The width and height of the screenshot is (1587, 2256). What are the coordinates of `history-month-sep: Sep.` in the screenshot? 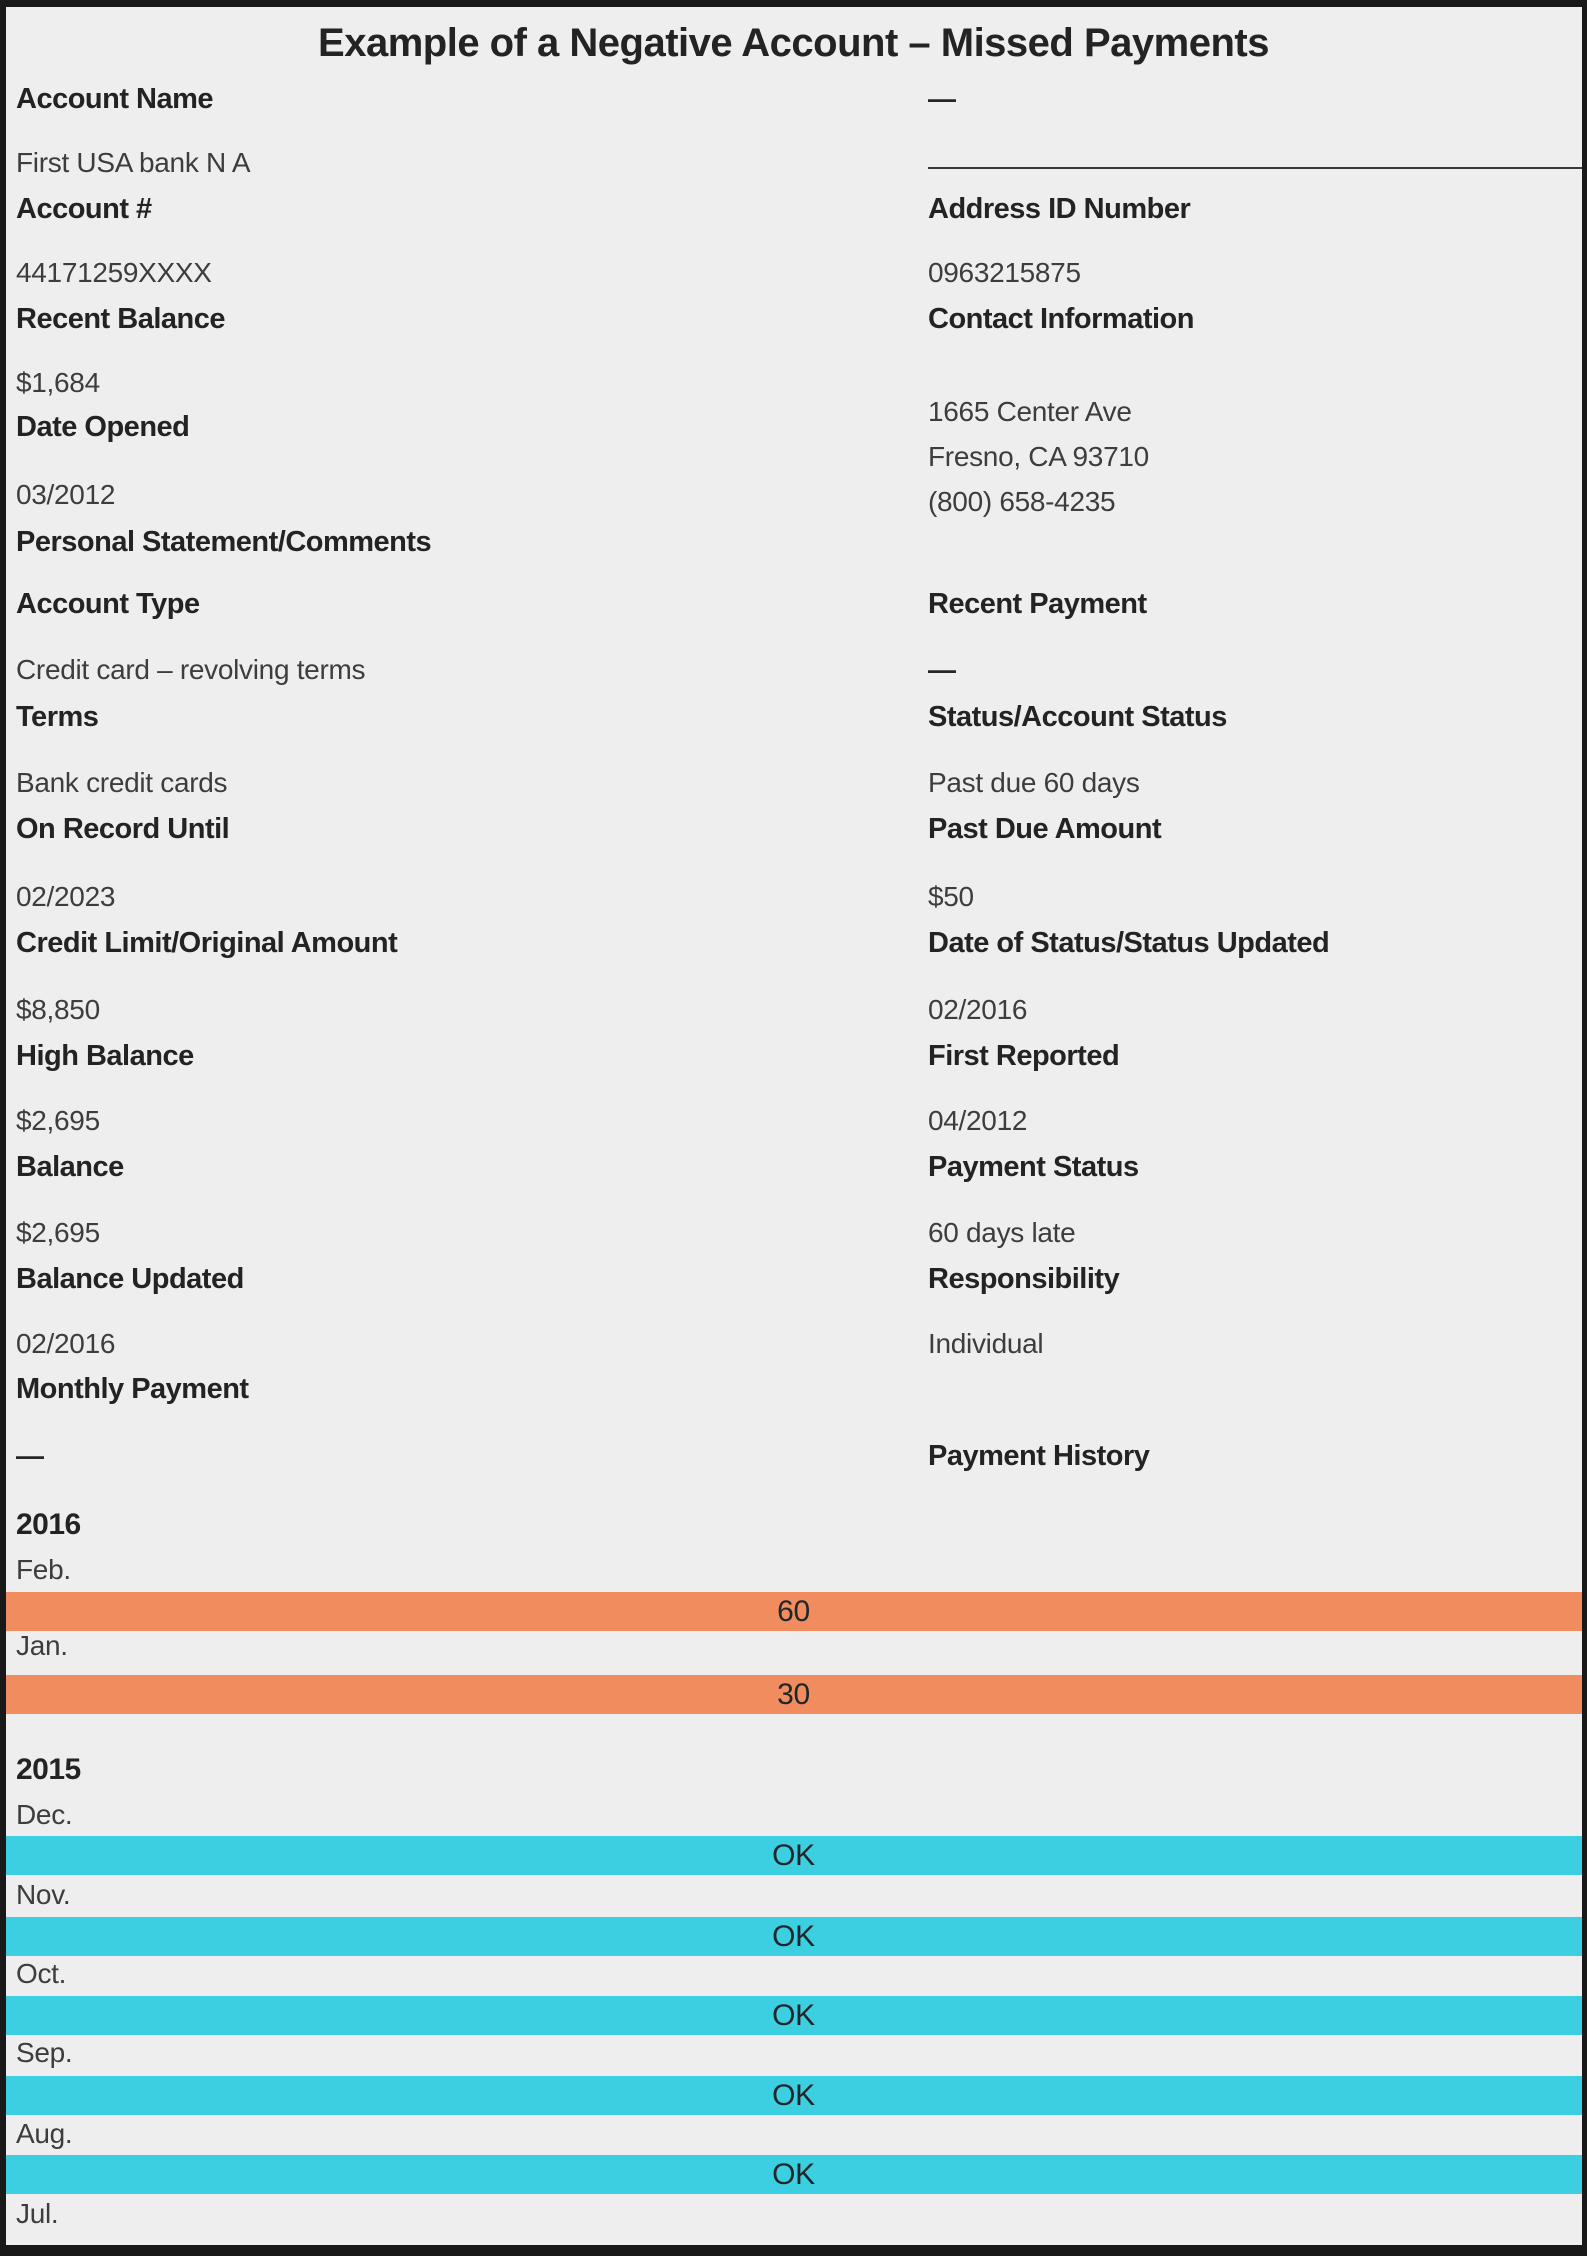 It's located at (44, 2052).